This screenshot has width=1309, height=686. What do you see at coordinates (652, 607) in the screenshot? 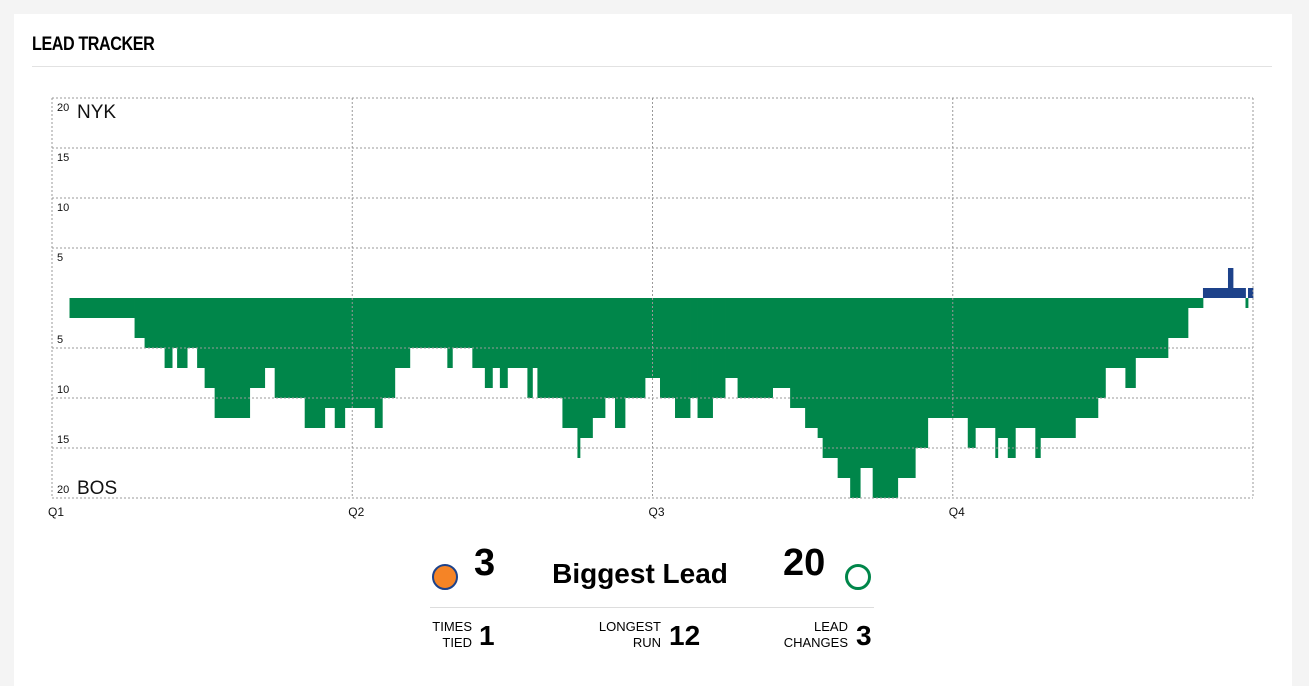
I see `stats-divider` at bounding box center [652, 607].